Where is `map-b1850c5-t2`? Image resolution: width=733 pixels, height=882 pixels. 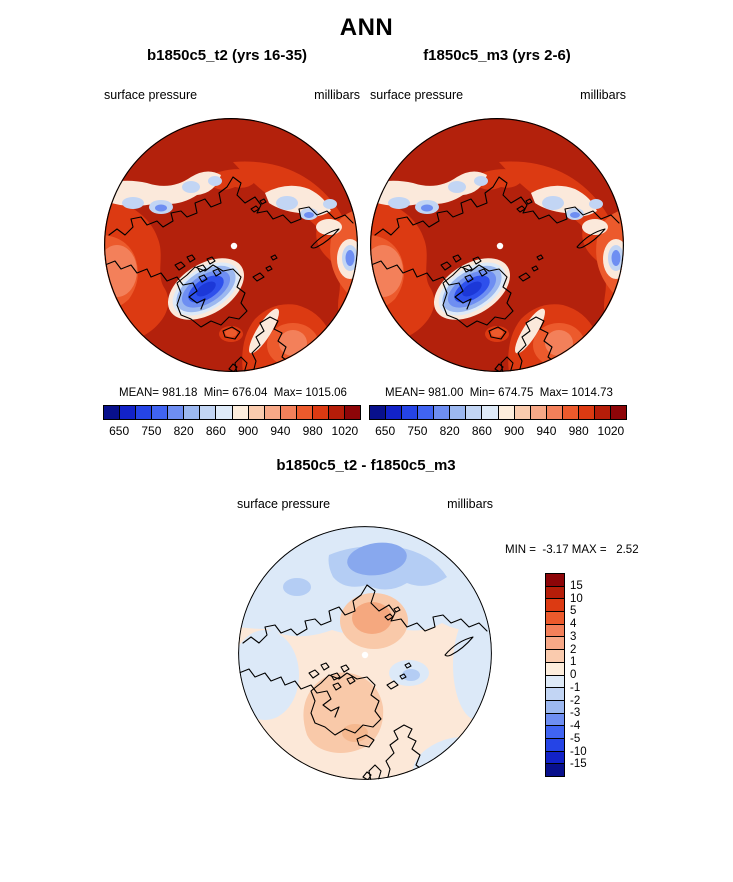
map-b1850c5-t2 is located at coordinates (231, 245).